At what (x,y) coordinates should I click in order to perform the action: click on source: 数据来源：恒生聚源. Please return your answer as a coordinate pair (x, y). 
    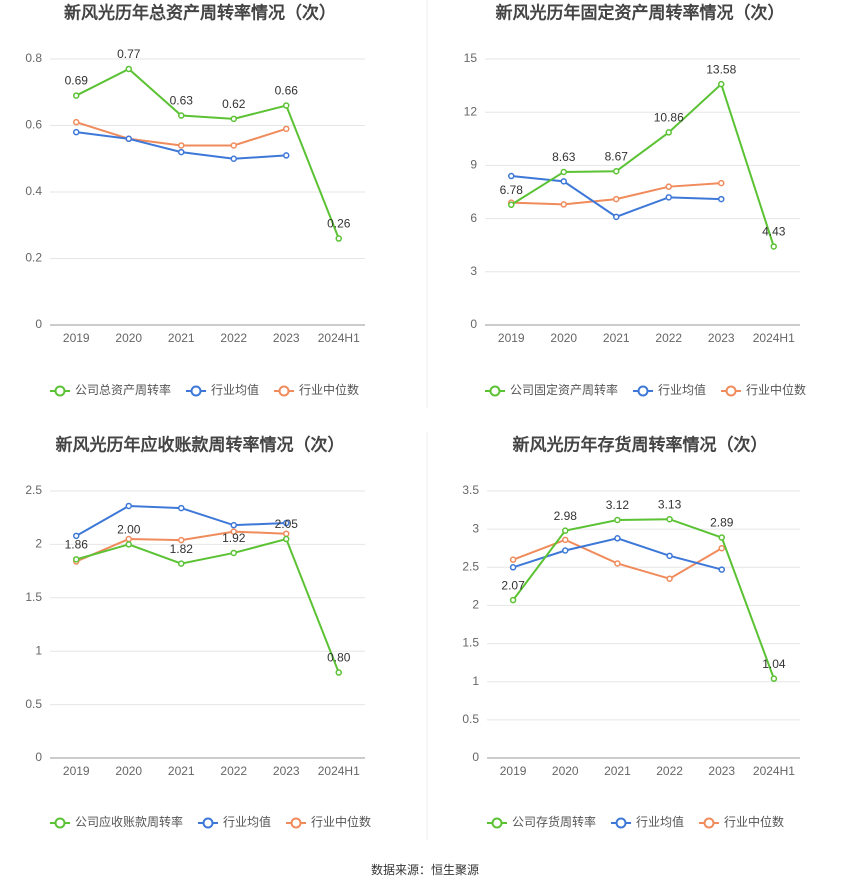
    Looking at the image, I should click on (425, 869).